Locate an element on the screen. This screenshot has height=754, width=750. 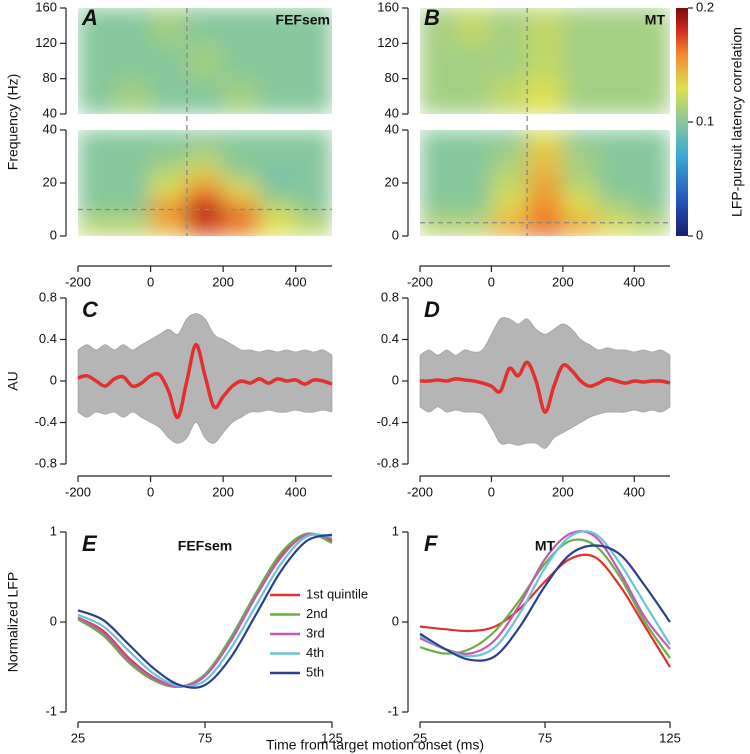
x-tick-label: 25 is located at coordinates (420, 737).